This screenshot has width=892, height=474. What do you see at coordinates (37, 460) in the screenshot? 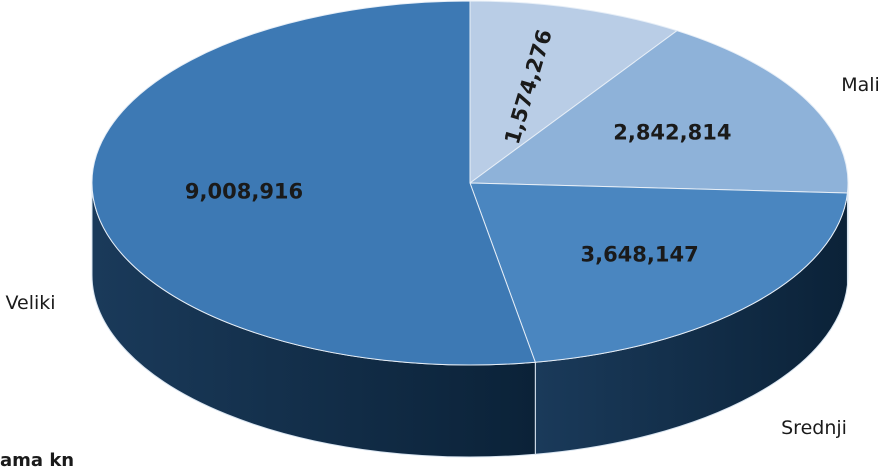
I see `unit-label: ama kn` at bounding box center [37, 460].